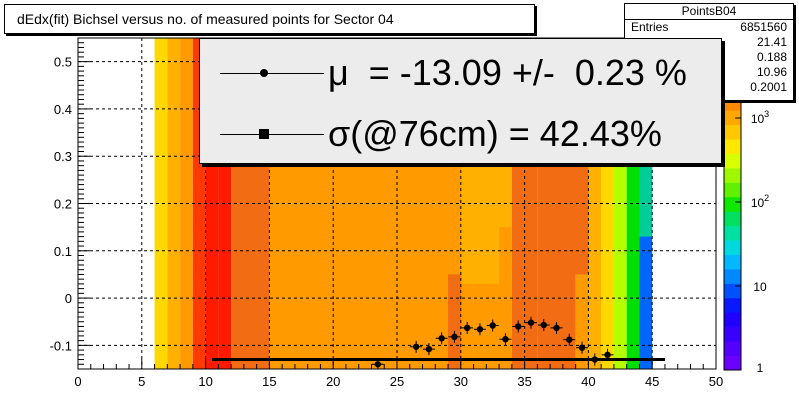 The image size is (799, 412). I want to click on sigma-legend-marker, so click(264, 134).